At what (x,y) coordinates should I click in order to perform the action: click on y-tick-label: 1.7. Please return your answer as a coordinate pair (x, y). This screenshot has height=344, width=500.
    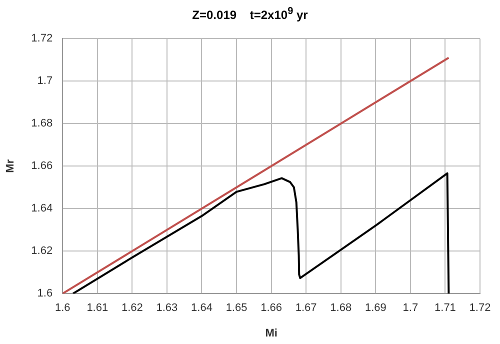
    Looking at the image, I should click on (45, 81).